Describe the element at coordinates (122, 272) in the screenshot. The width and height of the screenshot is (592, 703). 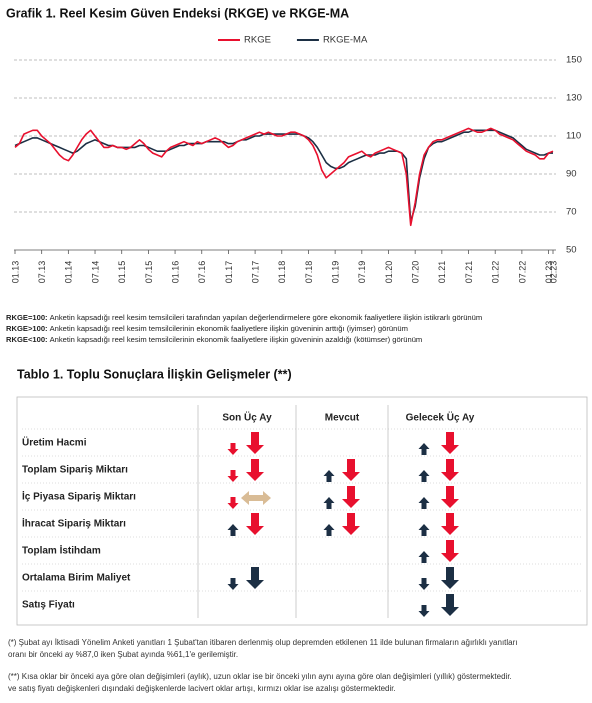
I see `x-tick-label: 01.15` at that location.